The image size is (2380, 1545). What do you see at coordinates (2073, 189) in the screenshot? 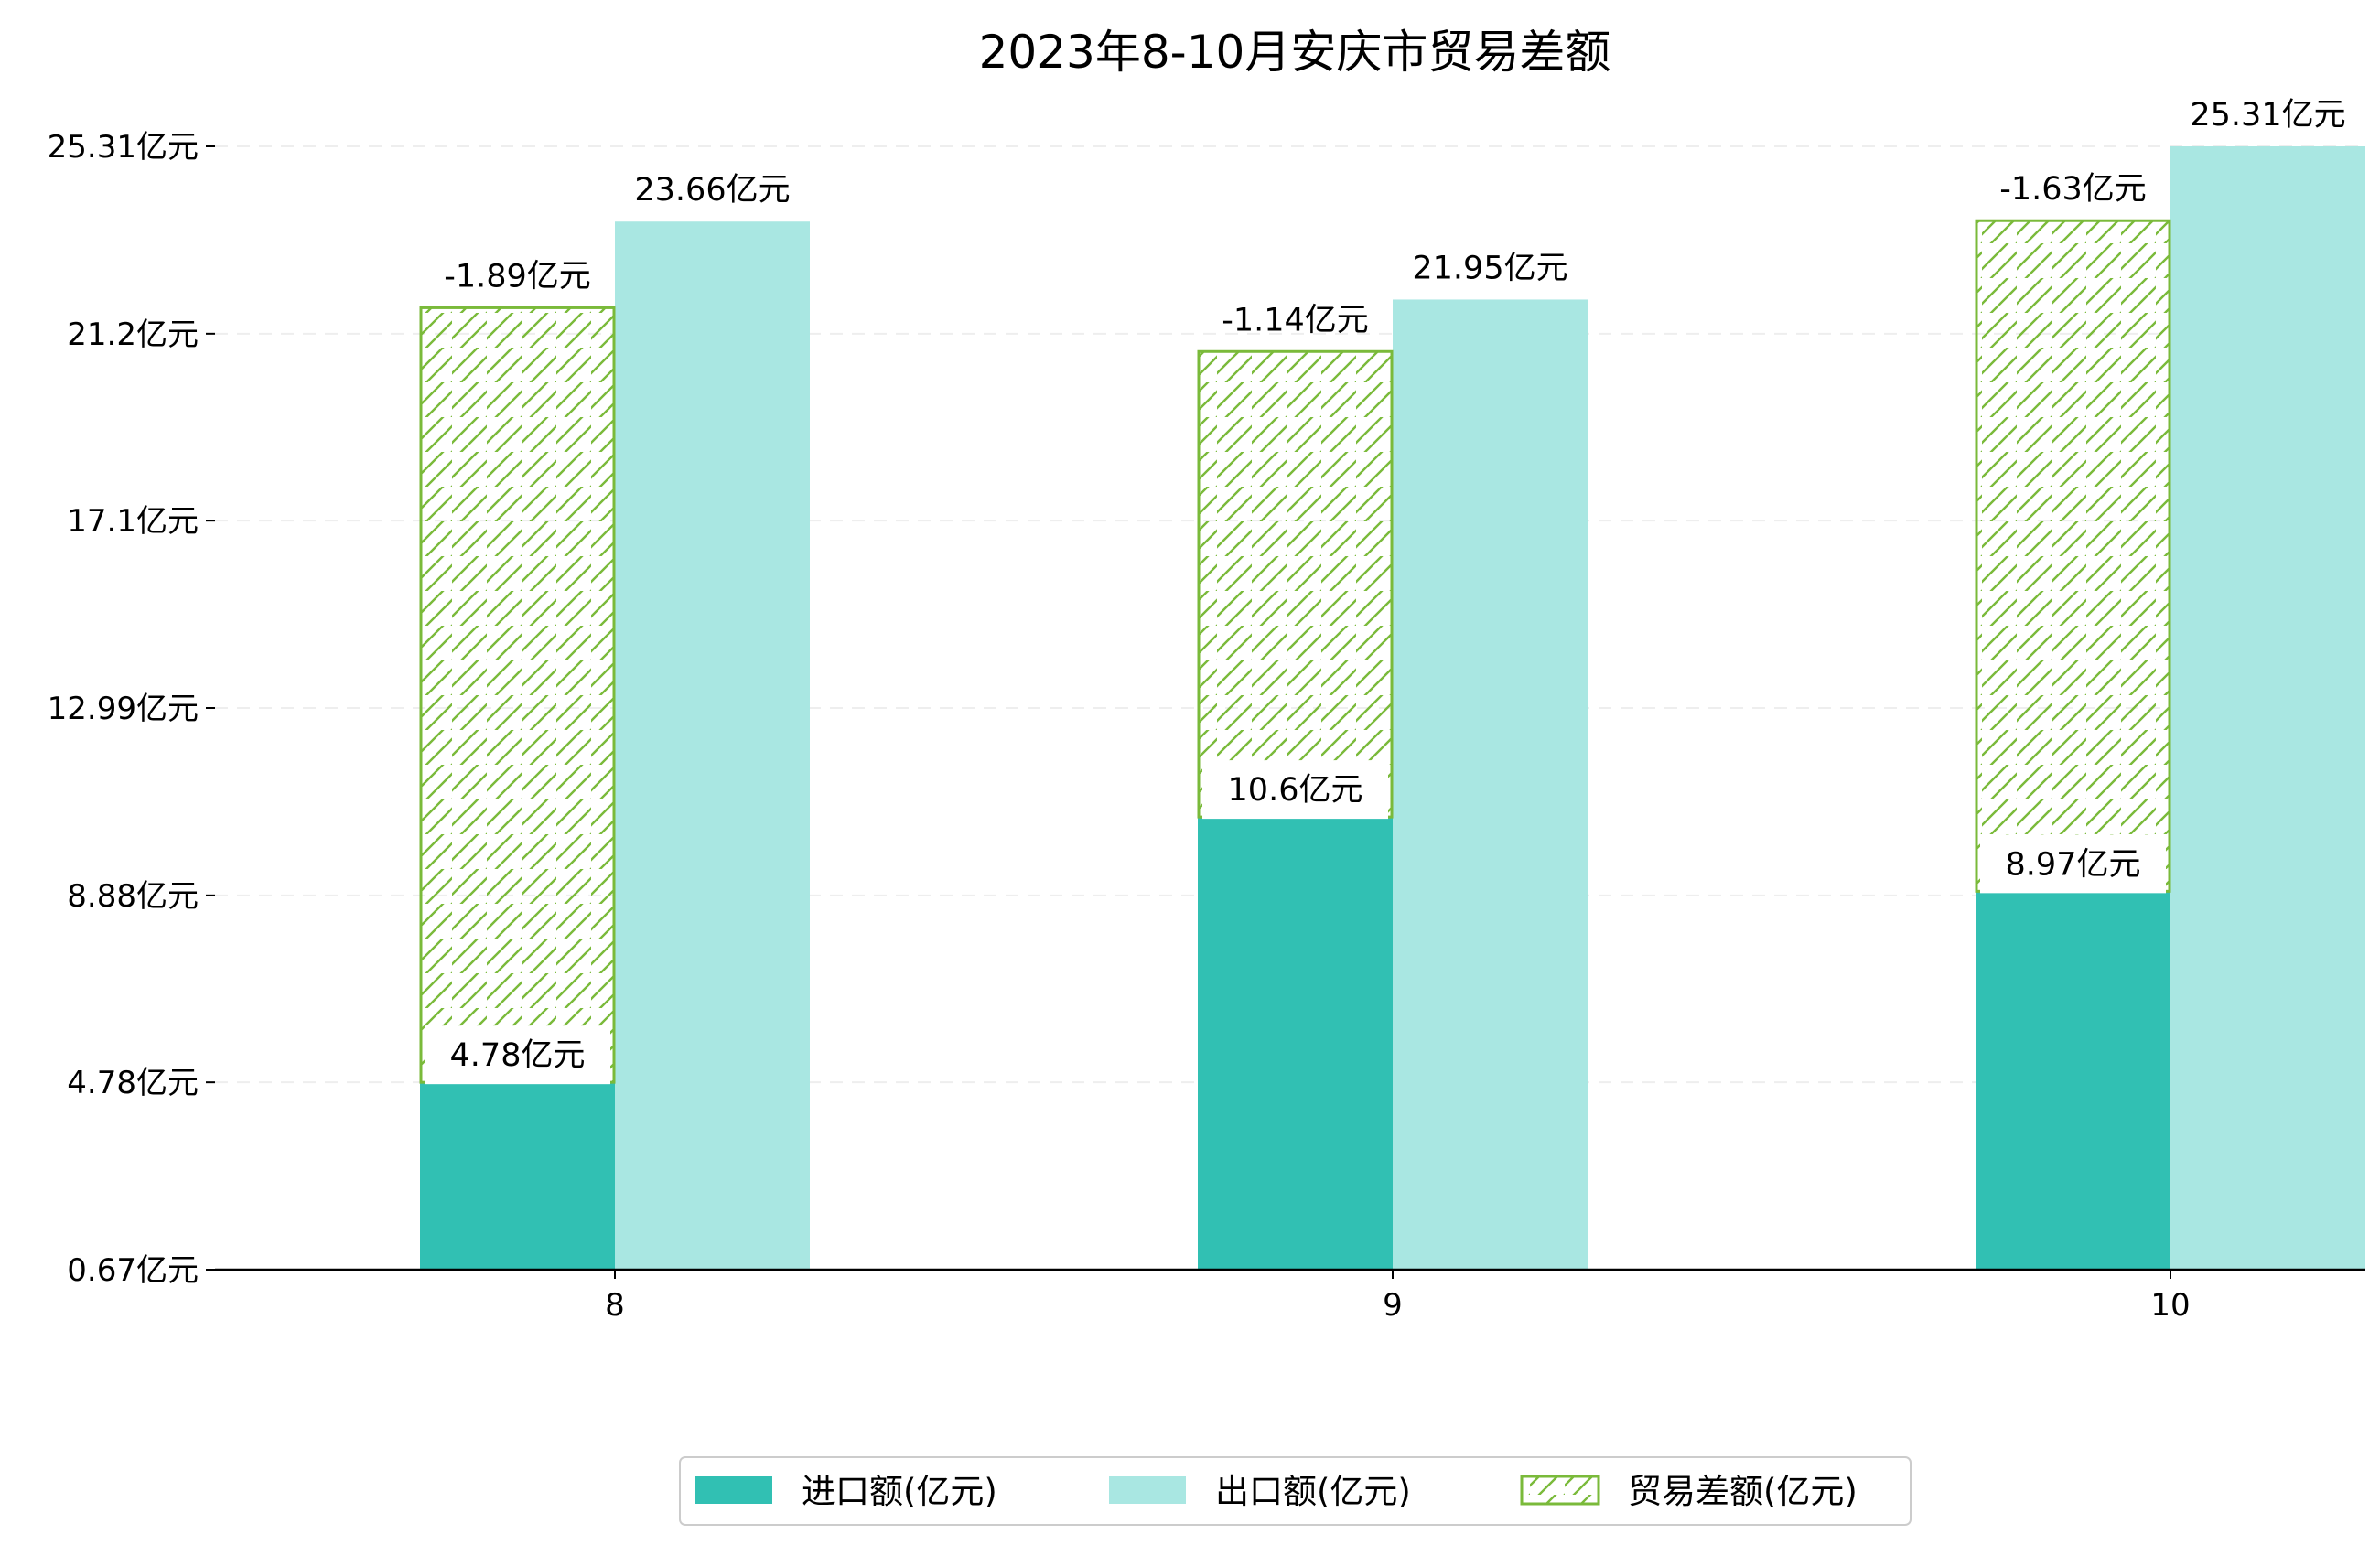
I see `balance-data-label: -1.63亿元` at bounding box center [2073, 189].